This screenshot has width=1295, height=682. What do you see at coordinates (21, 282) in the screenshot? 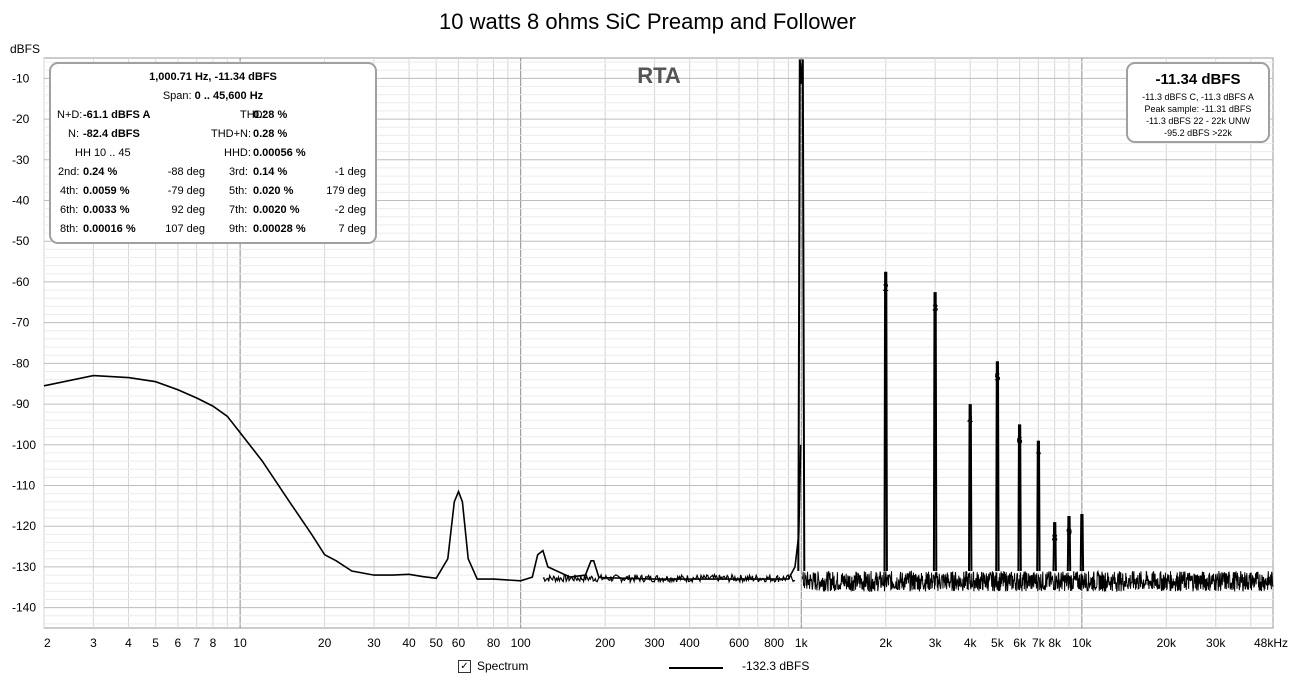
I see `y-tick-label: -60` at bounding box center [21, 282].